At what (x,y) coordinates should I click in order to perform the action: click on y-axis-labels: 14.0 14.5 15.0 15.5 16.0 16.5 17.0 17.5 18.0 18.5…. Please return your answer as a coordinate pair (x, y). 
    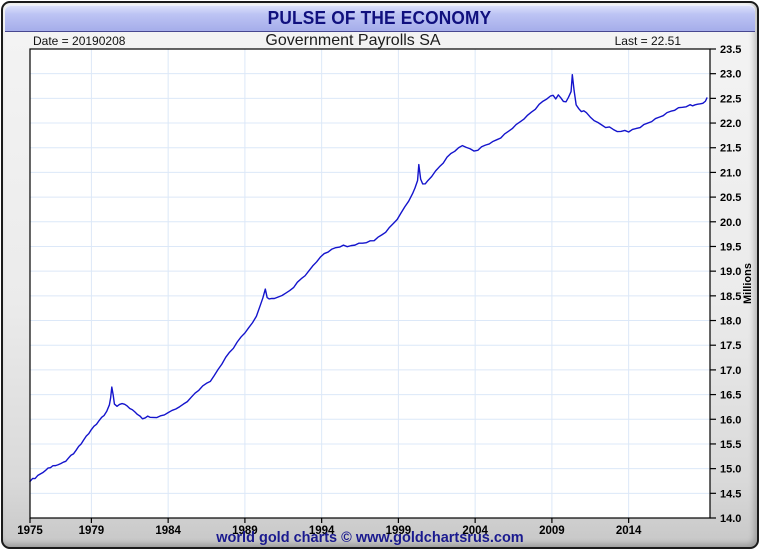
    Looking at the image, I should click on (725, 284).